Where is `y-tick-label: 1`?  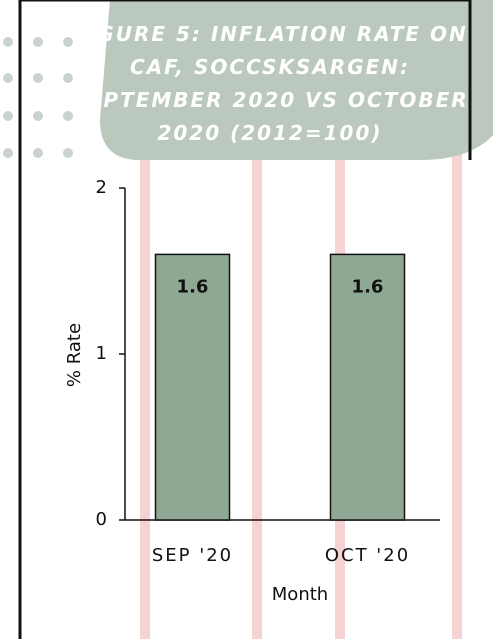 y-tick-label: 1 is located at coordinates (101, 353).